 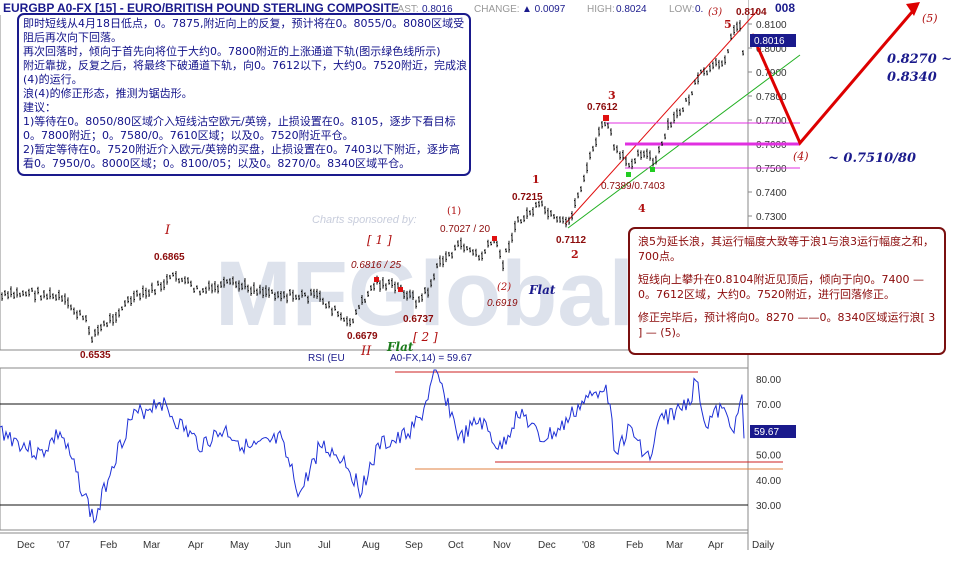 What do you see at coordinates (188, 135) in the screenshot?
I see `commentary-line: 0。7800附近；0。7580/0。7610区域；以及0。7520附近平仓。` at bounding box center [188, 135].